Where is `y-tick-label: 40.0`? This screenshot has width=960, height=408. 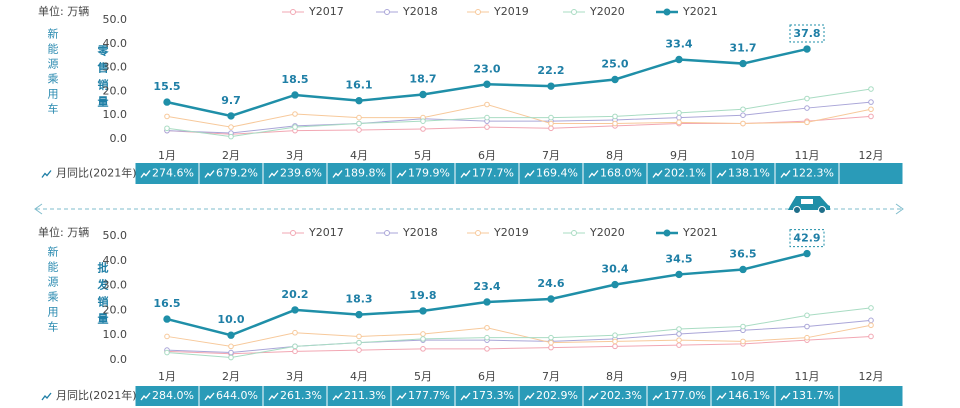 y-tick-label: 40.0 is located at coordinates (115, 43).